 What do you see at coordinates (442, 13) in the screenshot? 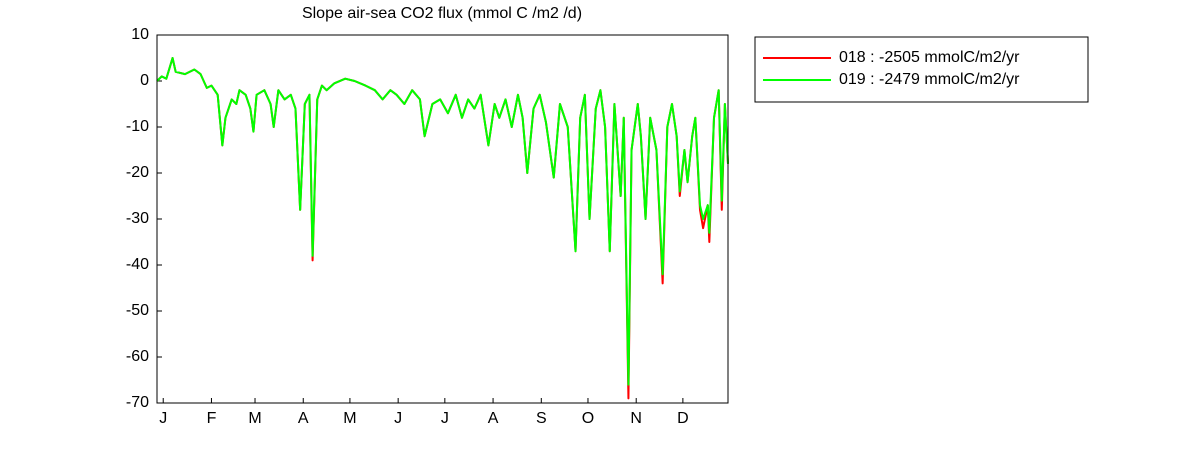
I see `chart-title: Slope air-sea CO2 flux (mmol C /m2 /d)` at bounding box center [442, 13].